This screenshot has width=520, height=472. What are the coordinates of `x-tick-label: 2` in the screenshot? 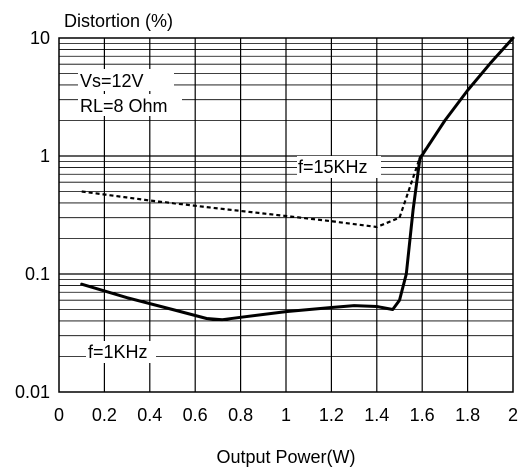 It's located at (513, 415).